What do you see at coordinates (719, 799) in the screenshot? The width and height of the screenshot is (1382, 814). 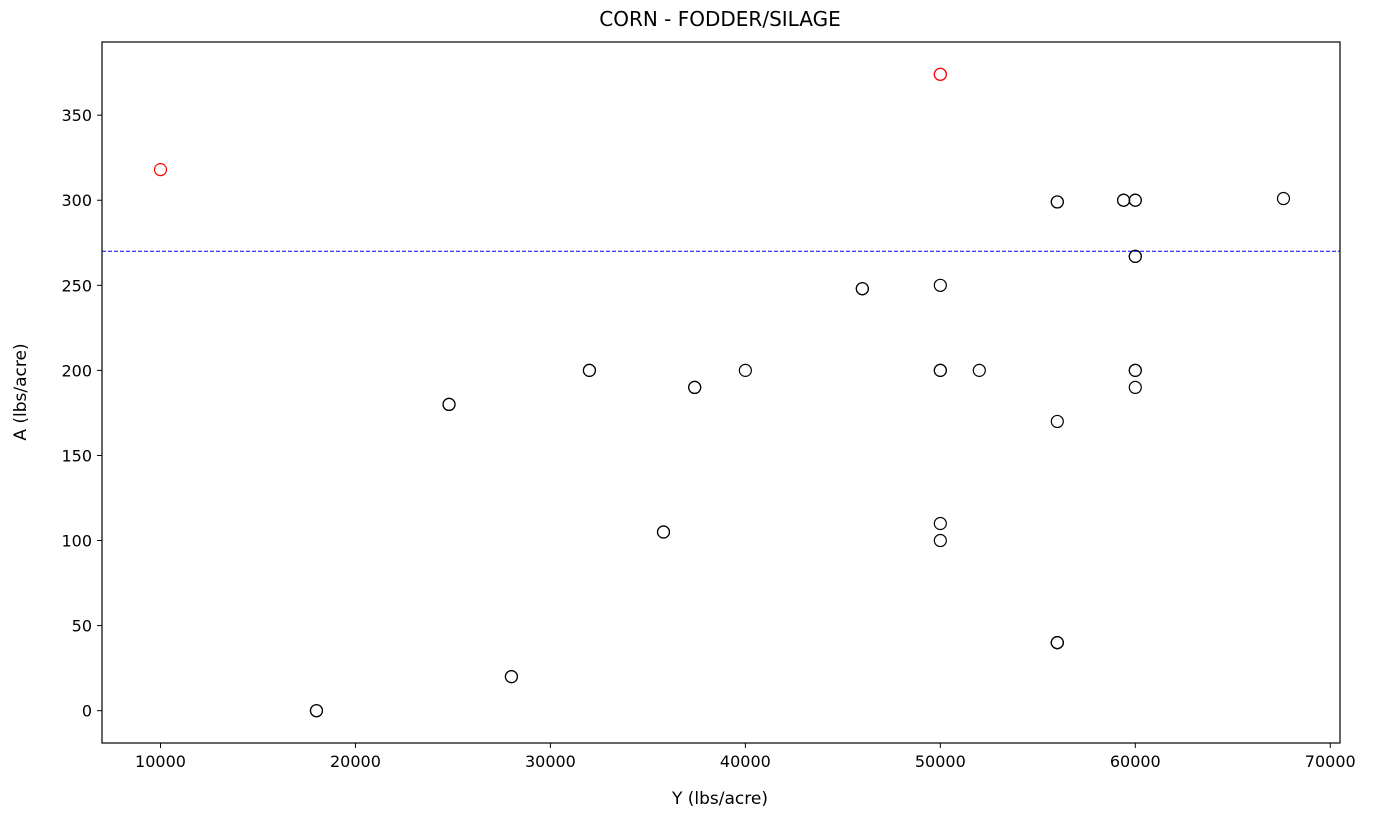 I see `x-axis-title: Y (lbs/acre)` at bounding box center [719, 799].